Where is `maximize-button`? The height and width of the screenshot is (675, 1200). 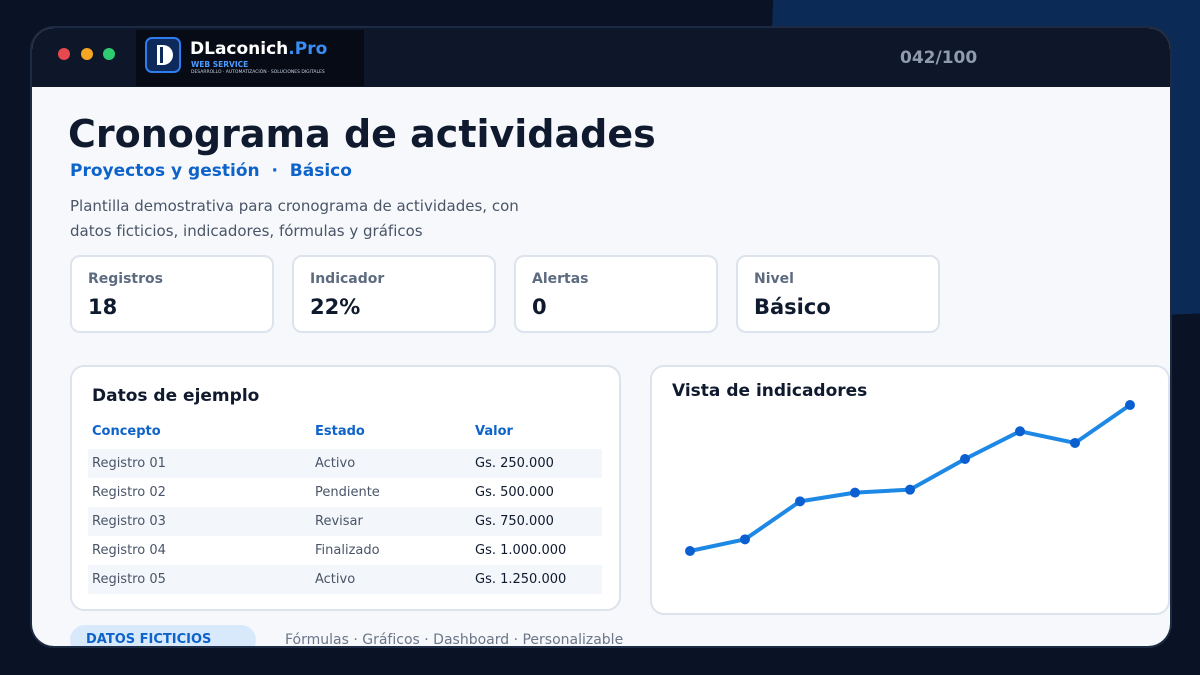 maximize-button is located at coordinates (109, 54).